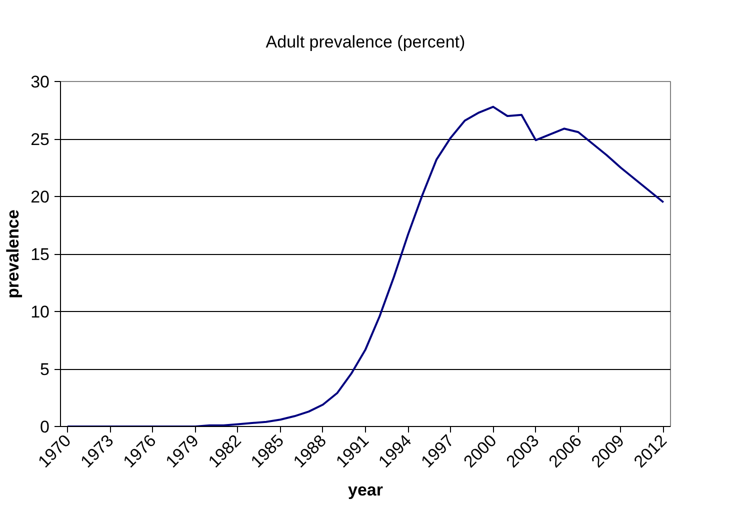 The width and height of the screenshot is (734, 506). I want to click on y-tick-label: 15, so click(40, 254).